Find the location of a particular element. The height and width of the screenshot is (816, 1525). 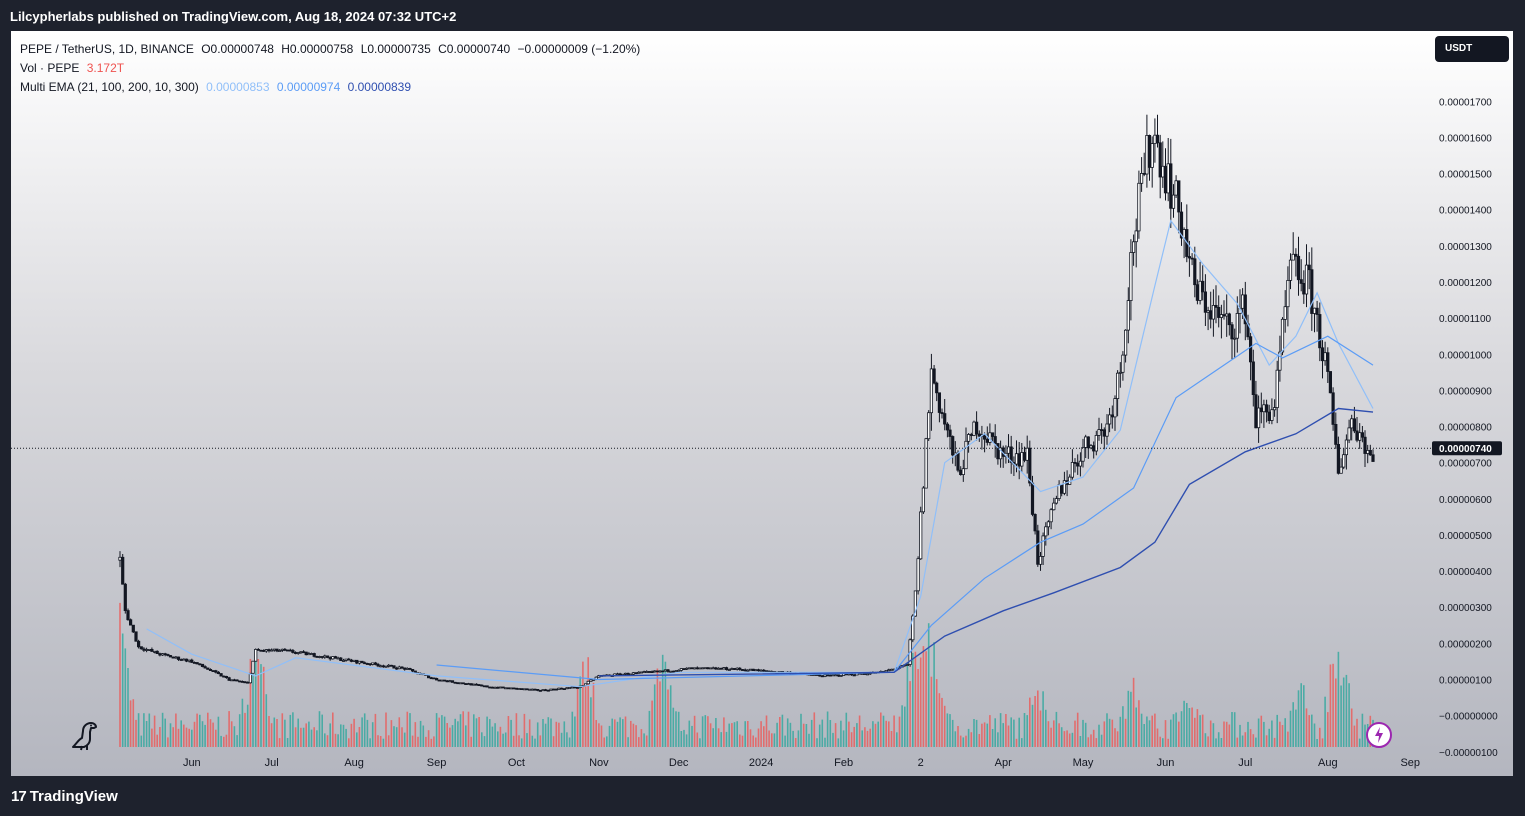

tradingview-logo: 17 TradingView is located at coordinates (64, 796).